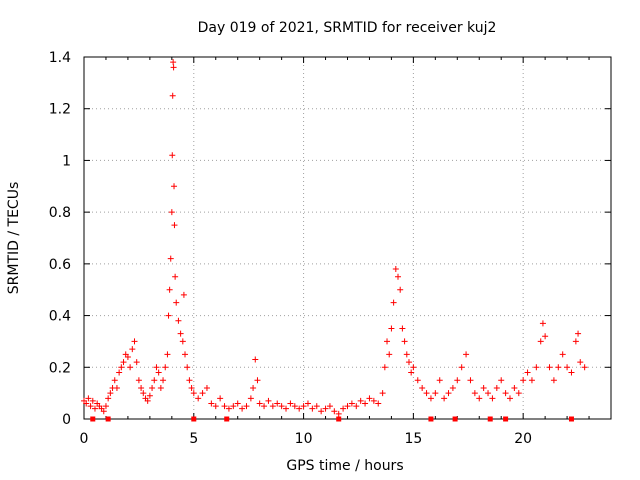  Describe the element at coordinates (60, 213) in the screenshot. I see `y-tick-label: 0.8` at that location.